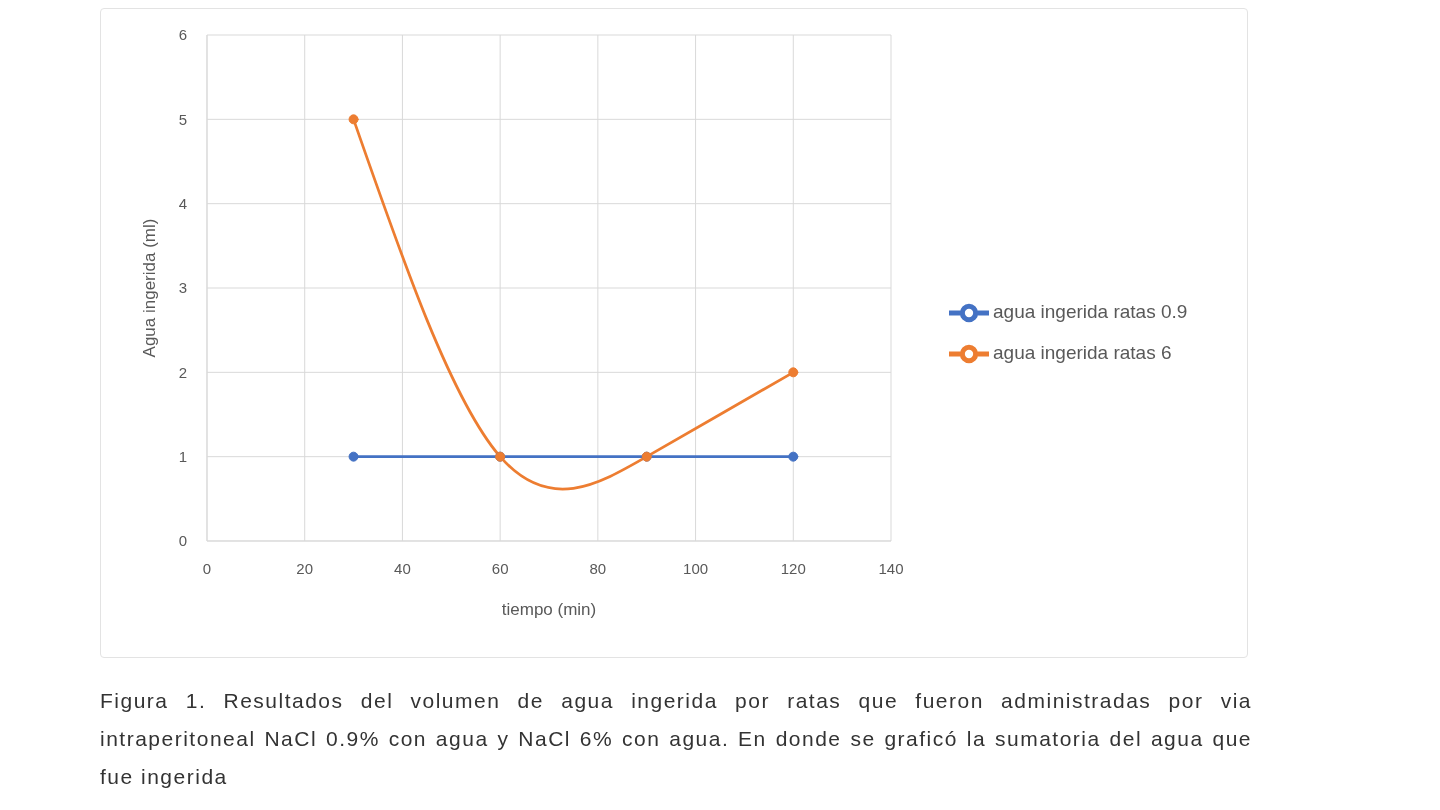 The image size is (1440, 810). Describe the element at coordinates (182, 203) in the screenshot. I see `y-tick-label: 4` at that location.